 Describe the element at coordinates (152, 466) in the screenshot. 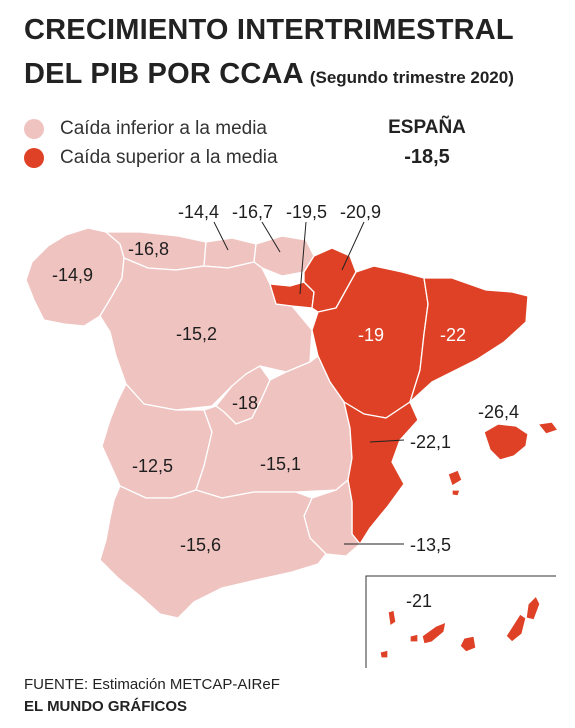

I see `label-extremadura: -12,5` at that location.